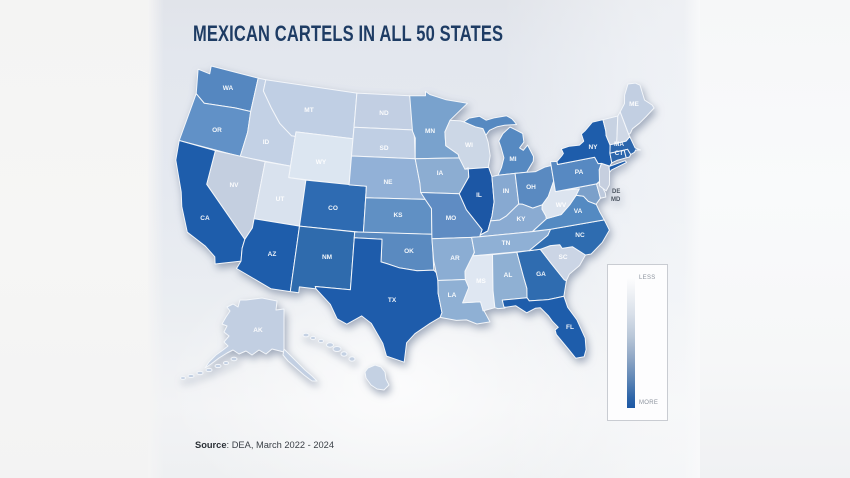  What do you see at coordinates (578, 211) in the screenshot?
I see `svg-text: VA` at bounding box center [578, 211].